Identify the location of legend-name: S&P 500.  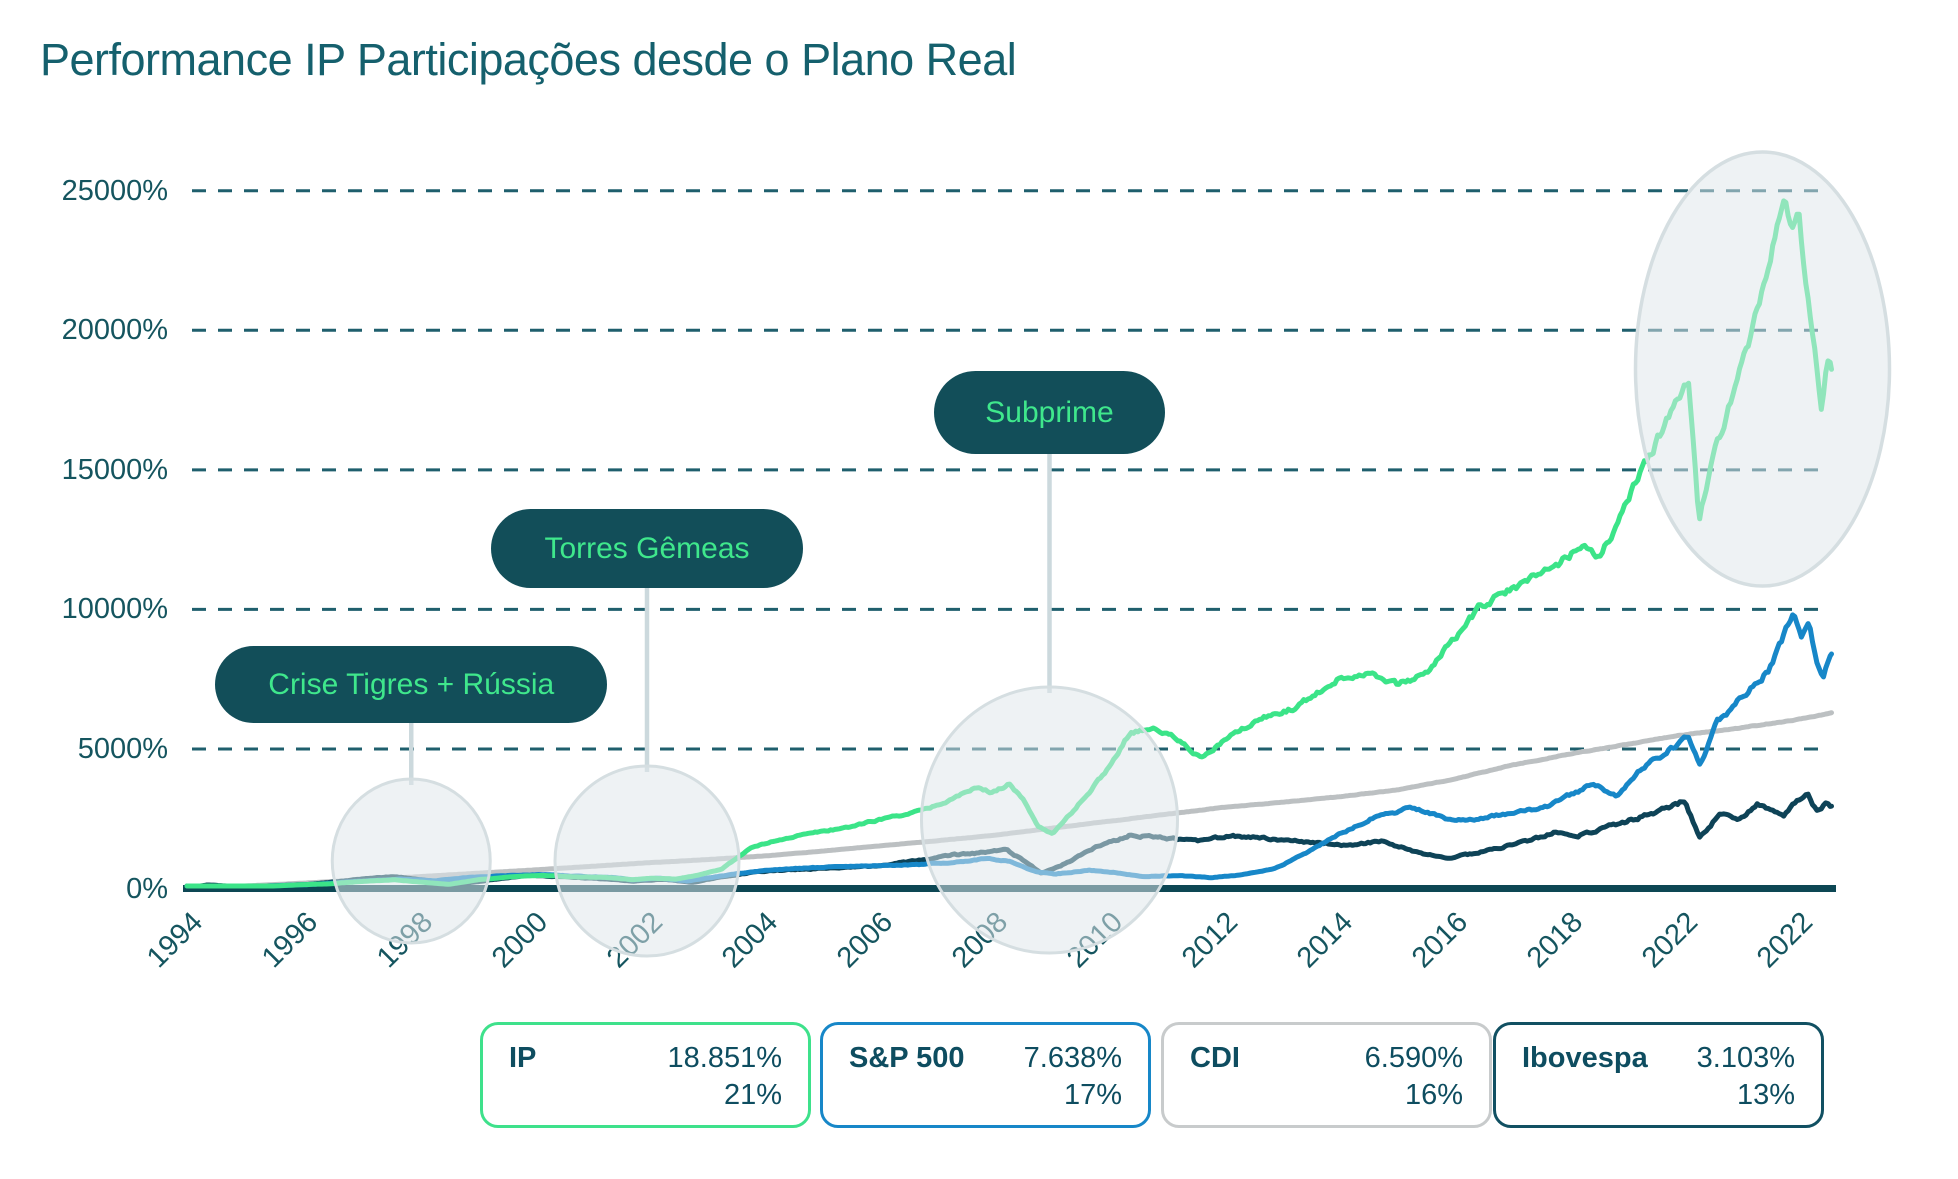
(907, 1058).